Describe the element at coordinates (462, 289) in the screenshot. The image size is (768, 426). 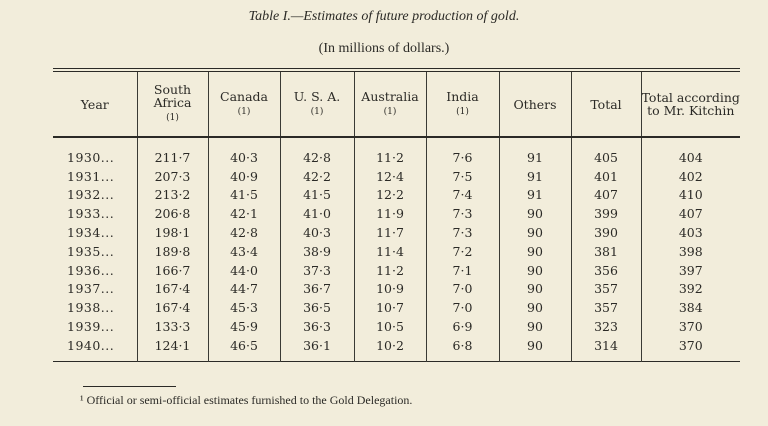
I see `value-cell: 7·0` at that location.